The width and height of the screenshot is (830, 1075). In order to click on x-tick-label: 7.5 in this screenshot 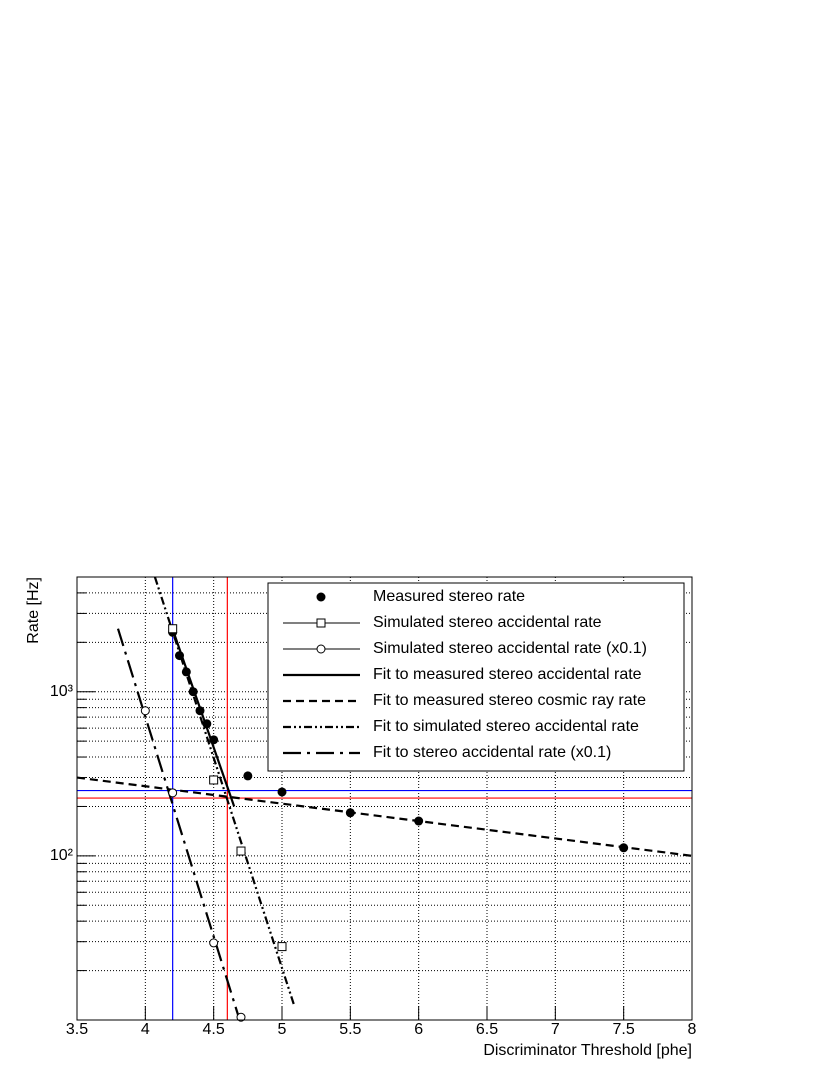, I will do `click(624, 1029)`.